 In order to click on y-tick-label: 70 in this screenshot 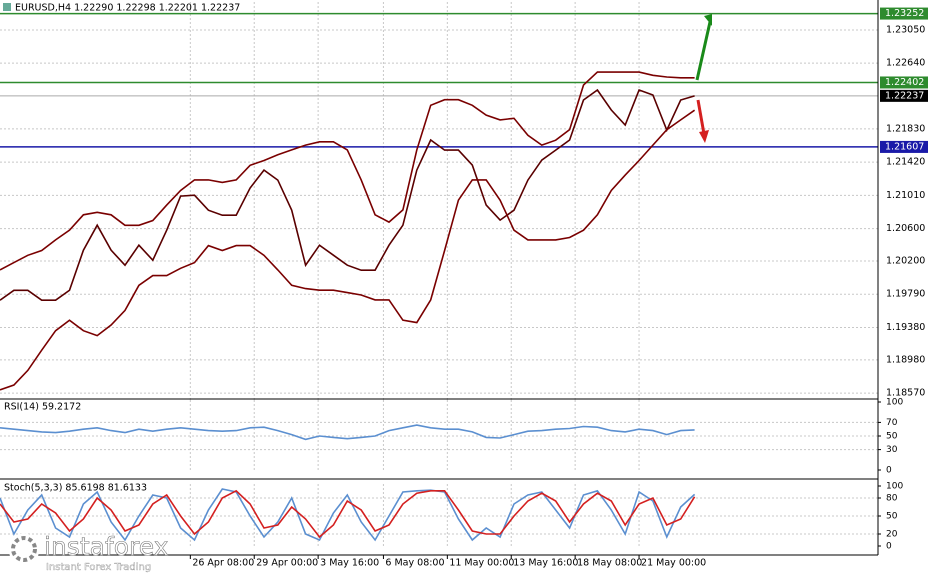, I will do `click(892, 423)`.